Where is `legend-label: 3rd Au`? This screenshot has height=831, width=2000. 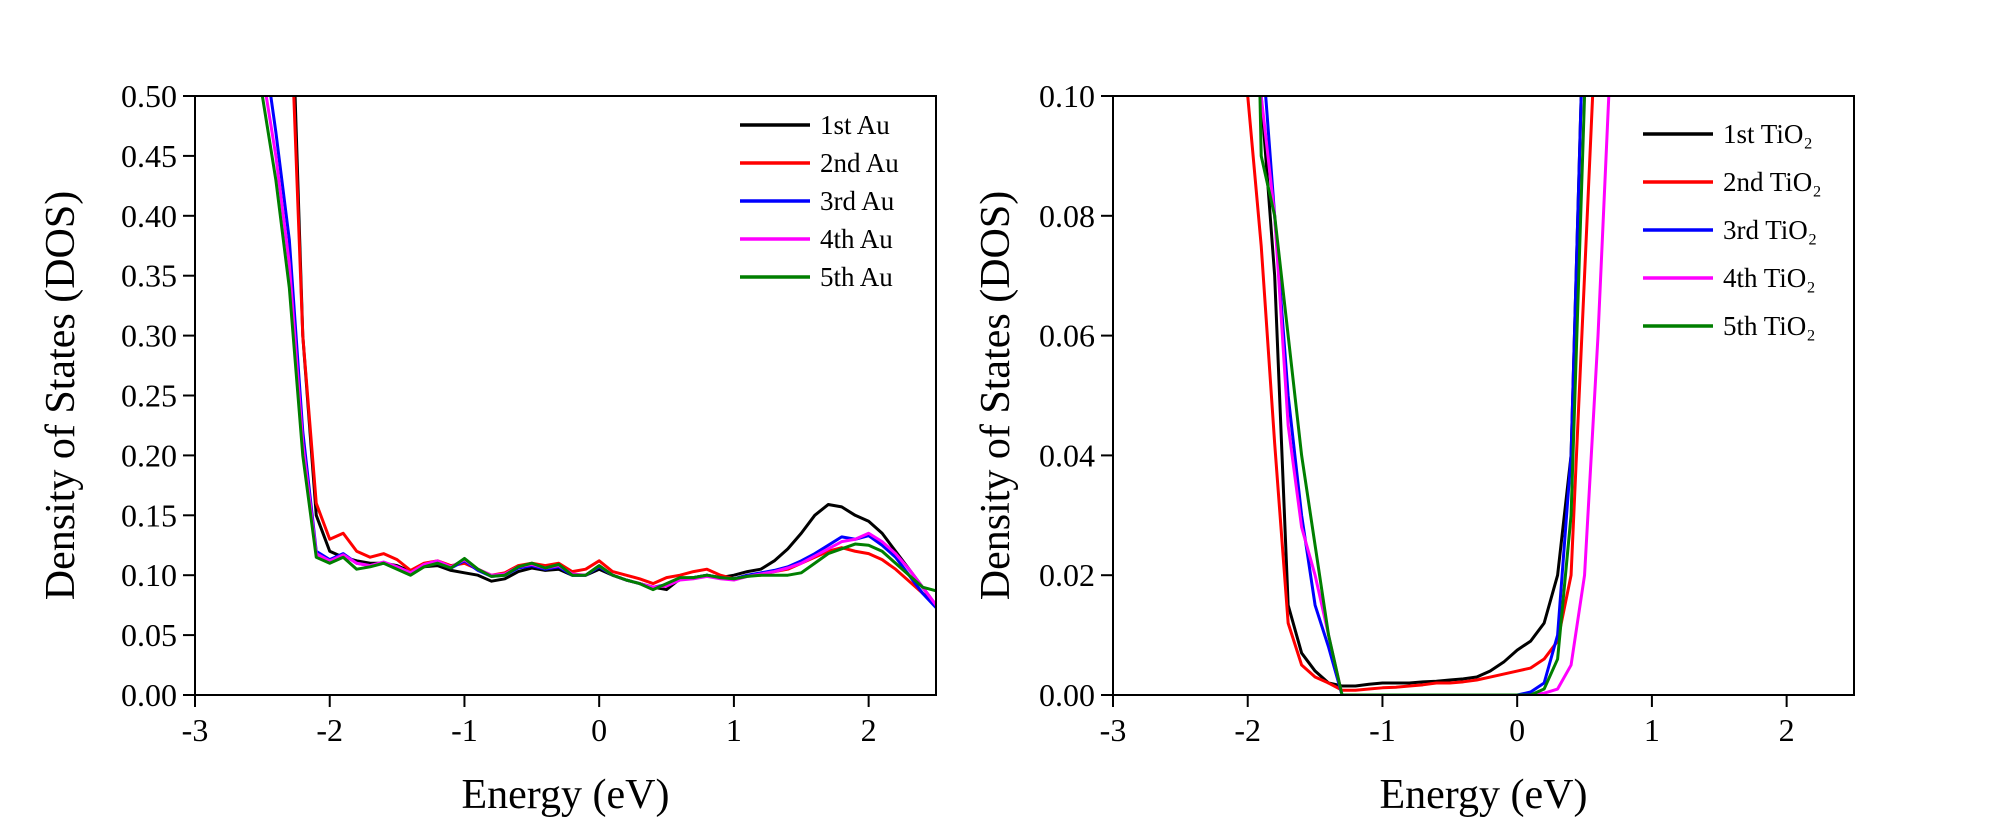 legend-label: 3rd Au is located at coordinates (857, 201).